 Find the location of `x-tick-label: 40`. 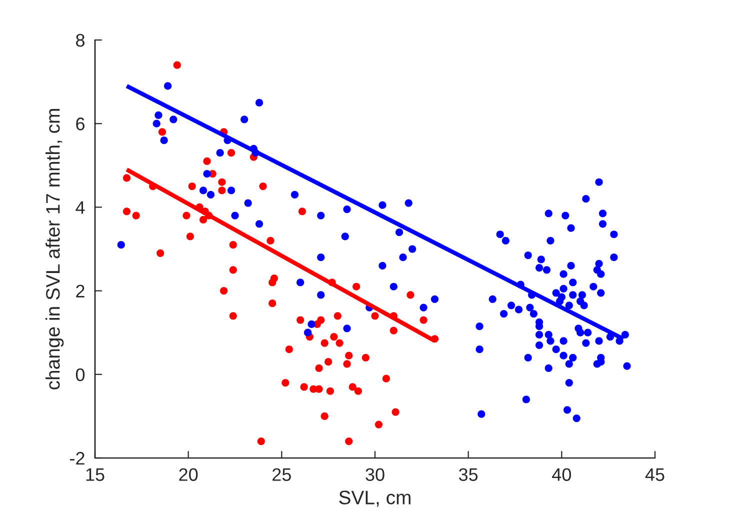

x-tick-label: 40 is located at coordinates (562, 474).